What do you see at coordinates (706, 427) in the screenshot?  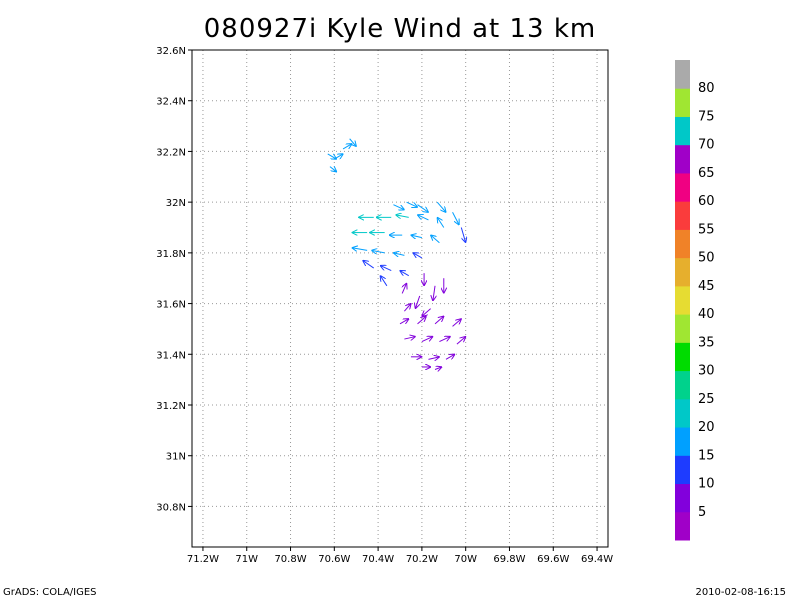 I see `colorbar-label: 20` at bounding box center [706, 427].